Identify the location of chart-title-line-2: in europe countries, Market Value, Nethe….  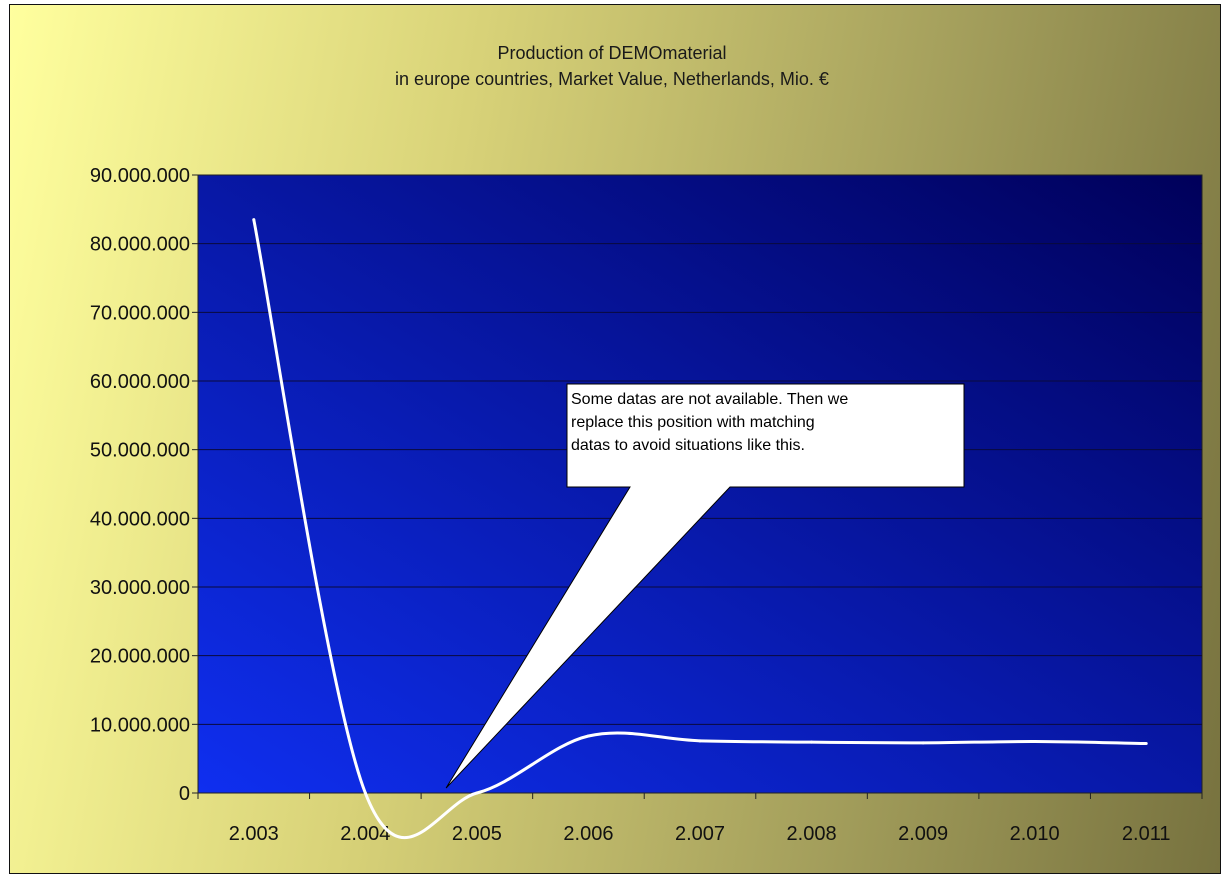
(612, 79).